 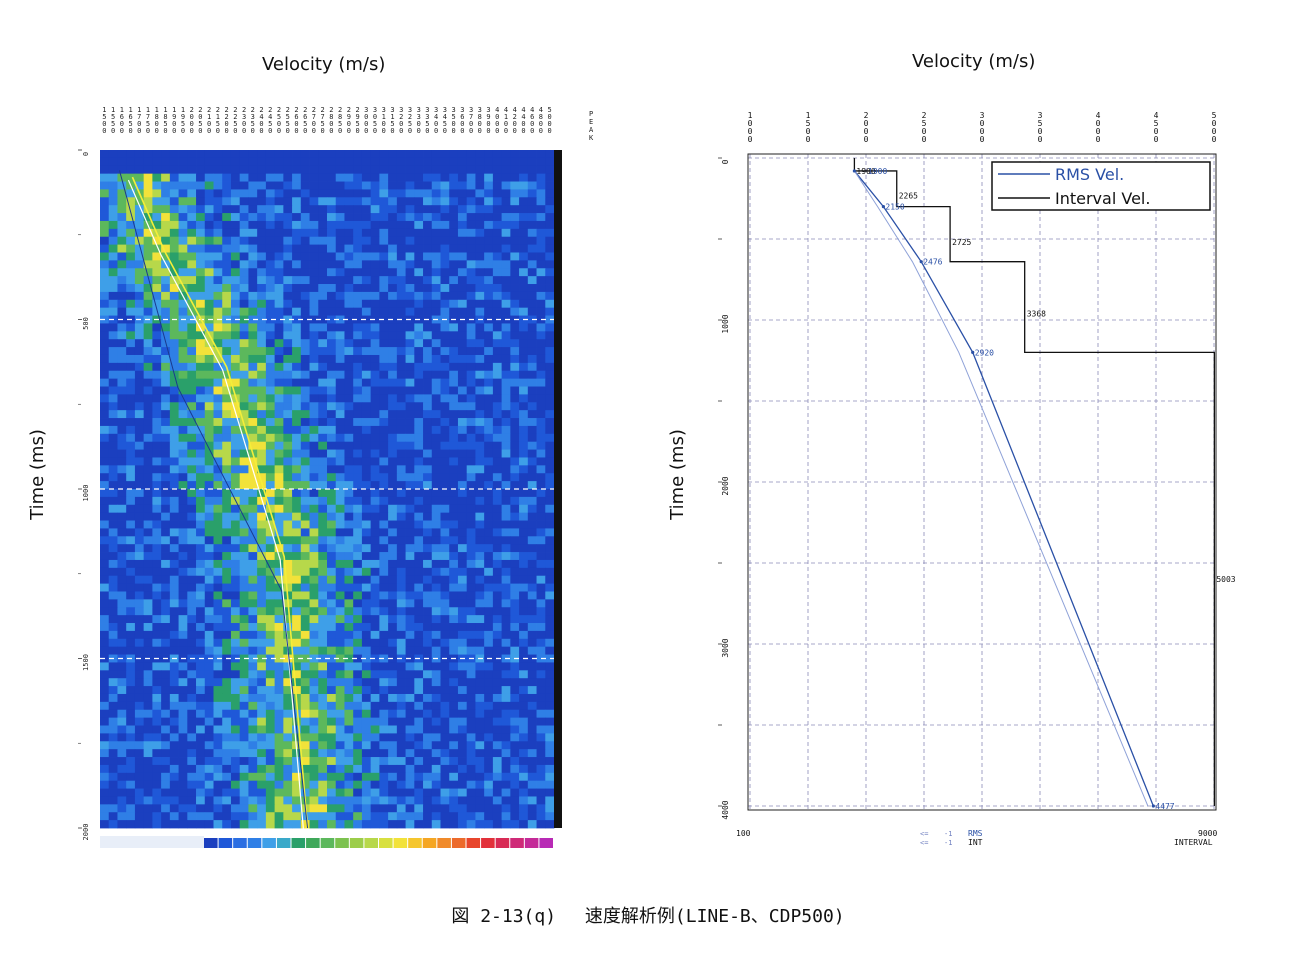 What do you see at coordinates (104, 117) in the screenshot?
I see `top-tick-digit: 5` at bounding box center [104, 117].